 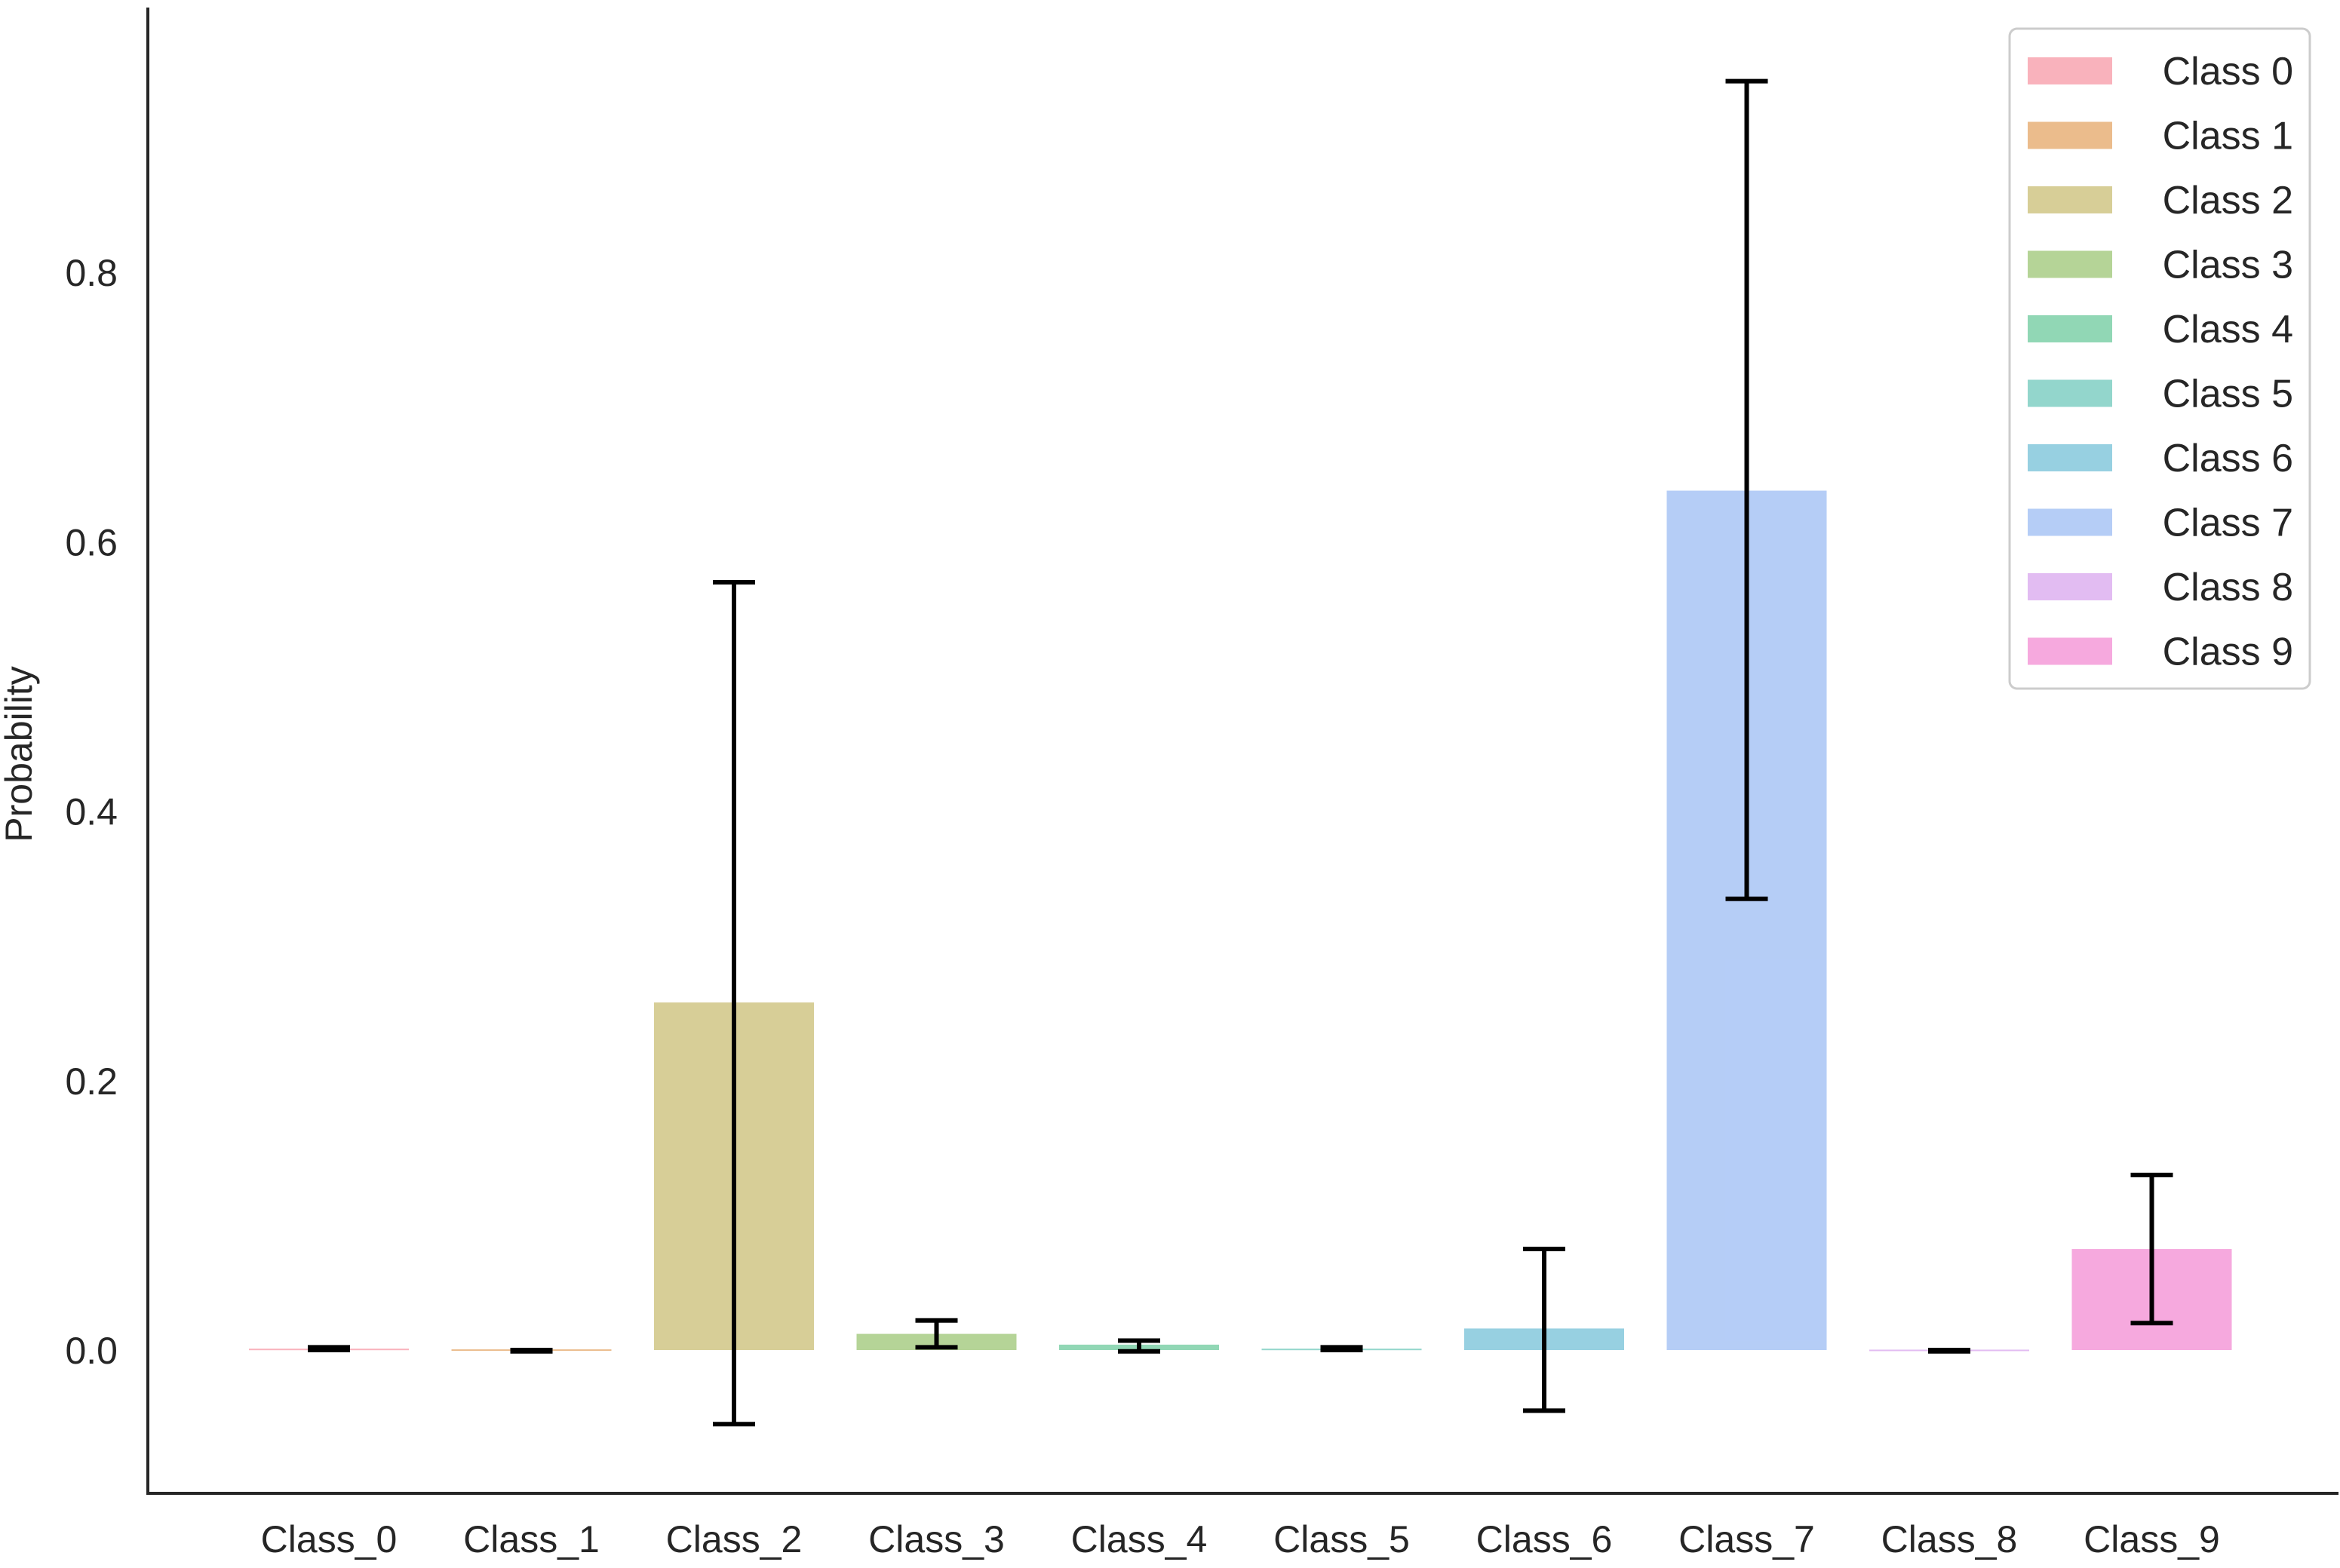 I want to click on x-tick-label: Class_7, so click(x=1746, y=1539).